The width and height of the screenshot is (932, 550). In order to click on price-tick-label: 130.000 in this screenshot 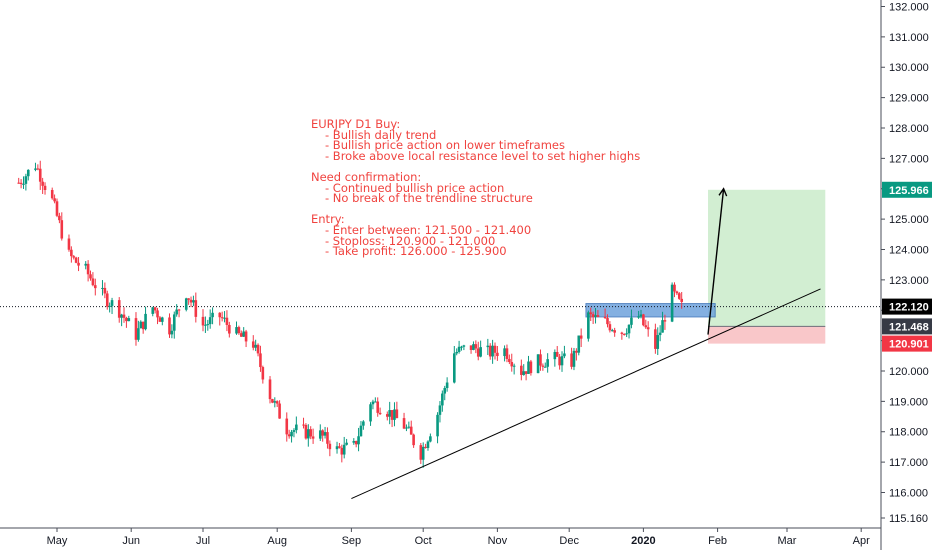, I will do `click(909, 68)`.